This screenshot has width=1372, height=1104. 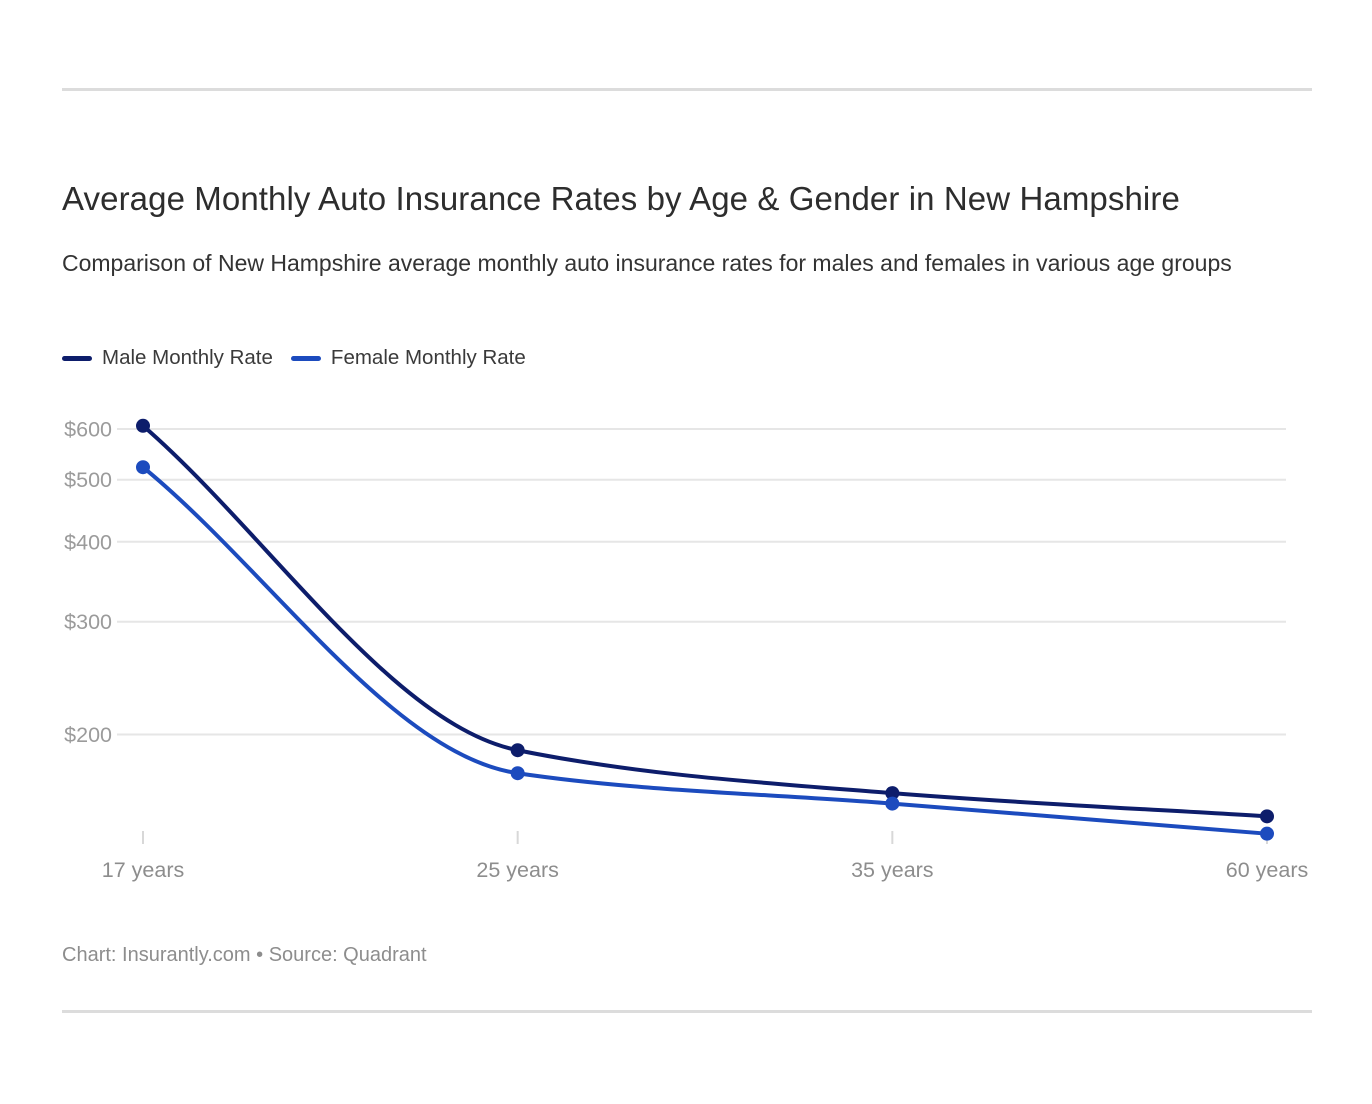 I want to click on x-axis-label: 25 years, so click(x=517, y=870).